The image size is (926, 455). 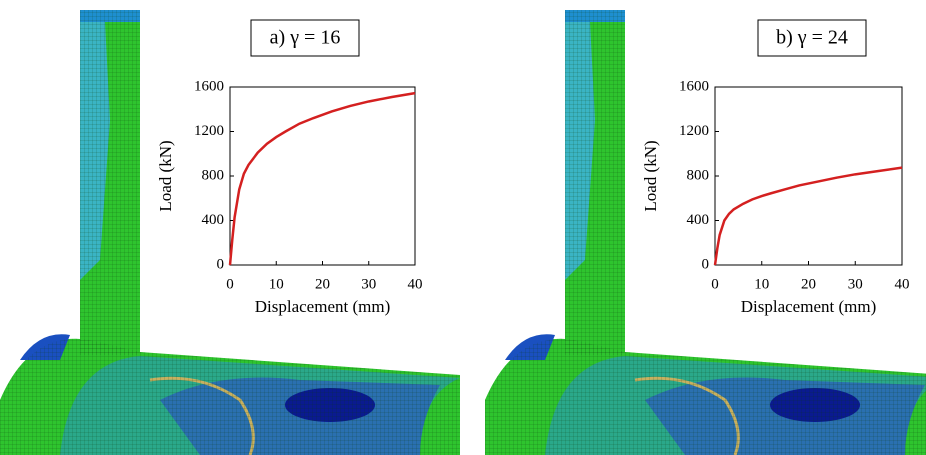 I want to click on chart-title: a) γ = 16, so click(x=305, y=38).